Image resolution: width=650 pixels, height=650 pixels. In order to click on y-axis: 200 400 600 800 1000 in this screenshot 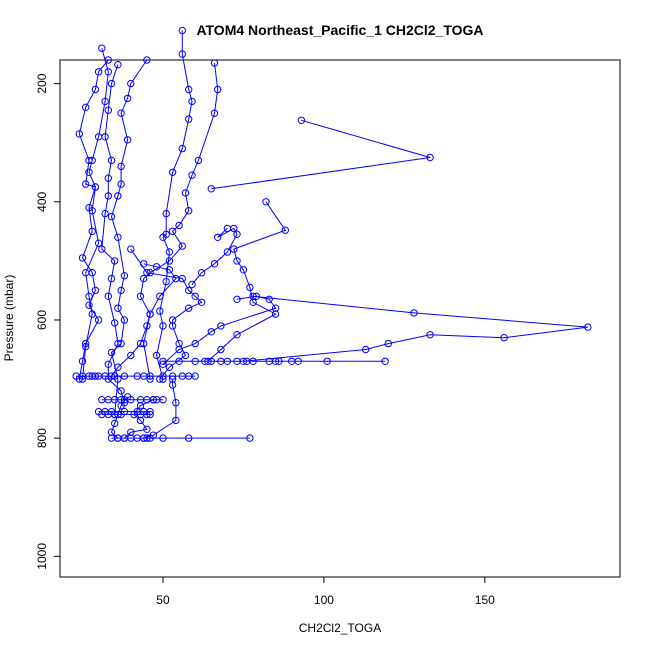, I will do `click(47, 321)`.